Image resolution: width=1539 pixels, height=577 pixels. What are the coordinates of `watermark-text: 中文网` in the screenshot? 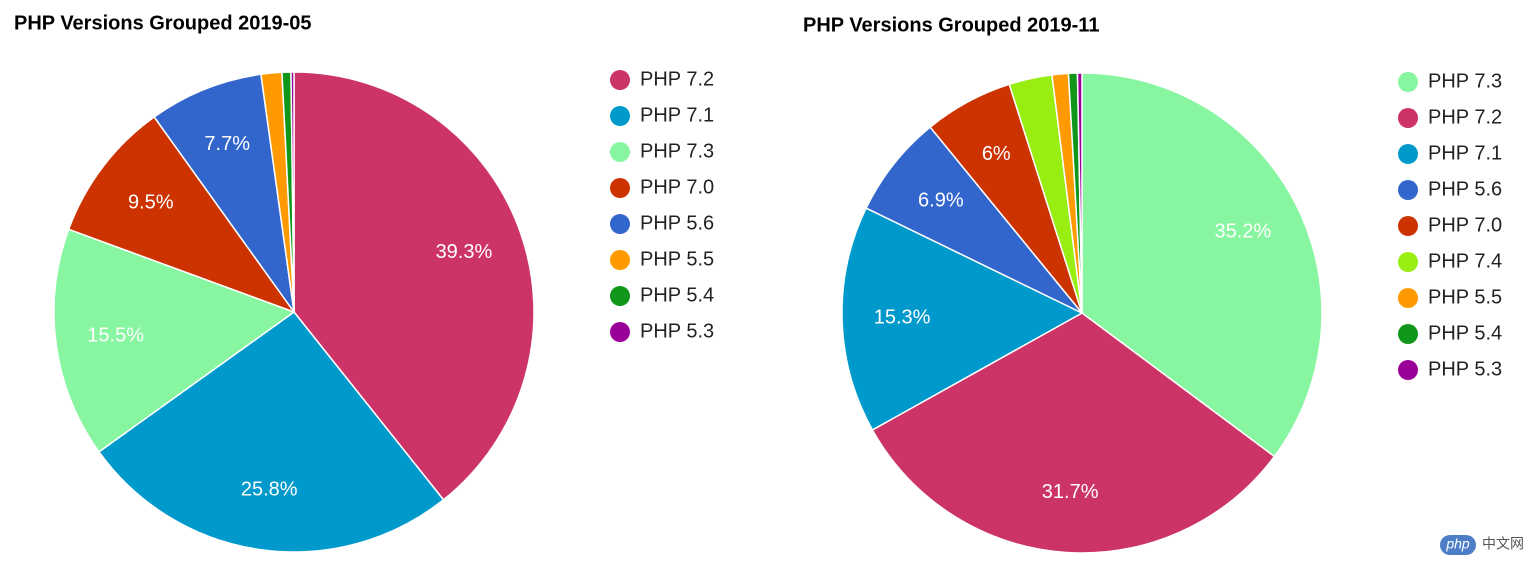 It's located at (1503, 544).